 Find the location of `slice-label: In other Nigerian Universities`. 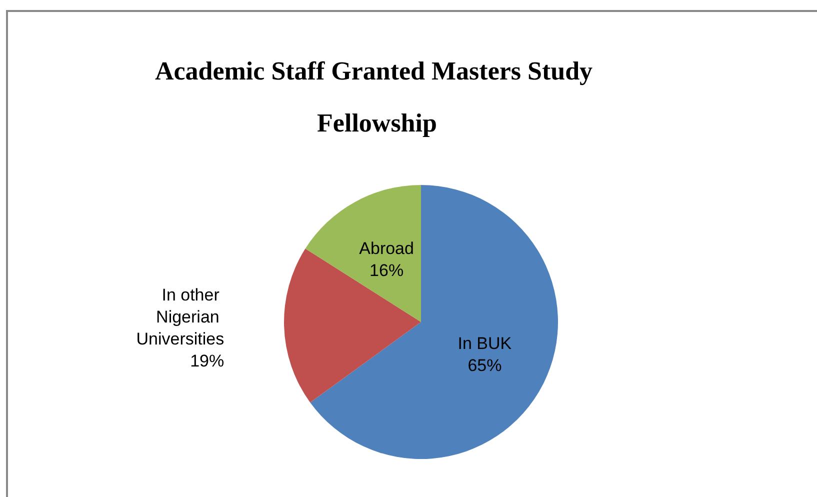

slice-label: In other Nigerian Universities is located at coordinates (180, 317).